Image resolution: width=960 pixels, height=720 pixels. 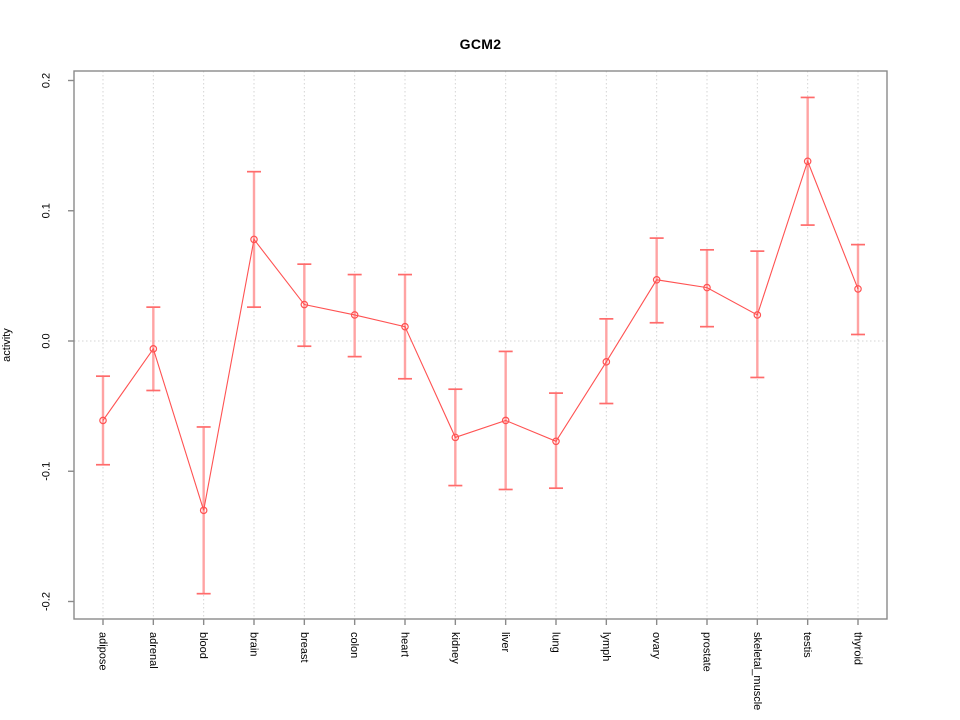 I want to click on x-tick-label: ovary, so click(x=656, y=645).